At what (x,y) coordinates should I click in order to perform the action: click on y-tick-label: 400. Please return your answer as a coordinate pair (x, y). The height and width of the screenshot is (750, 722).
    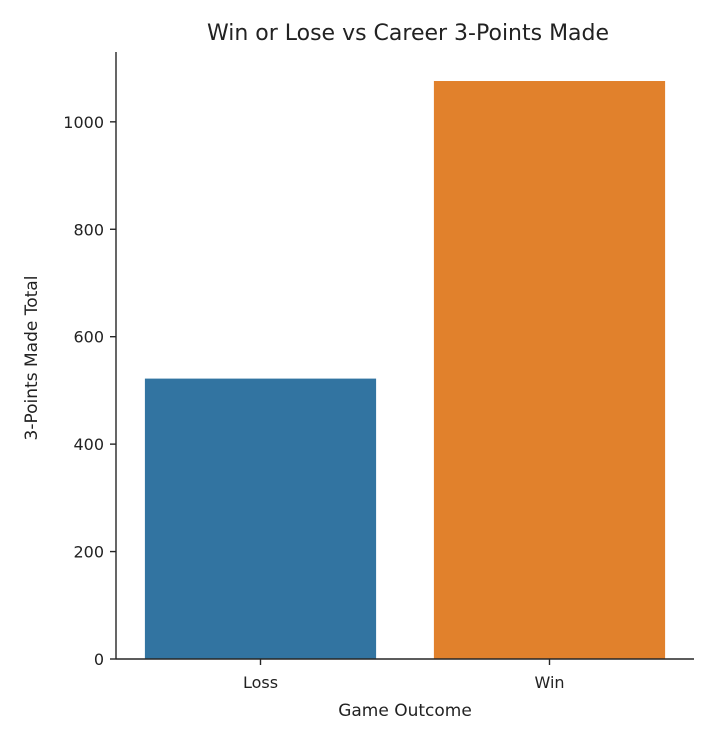
    Looking at the image, I should click on (88, 444).